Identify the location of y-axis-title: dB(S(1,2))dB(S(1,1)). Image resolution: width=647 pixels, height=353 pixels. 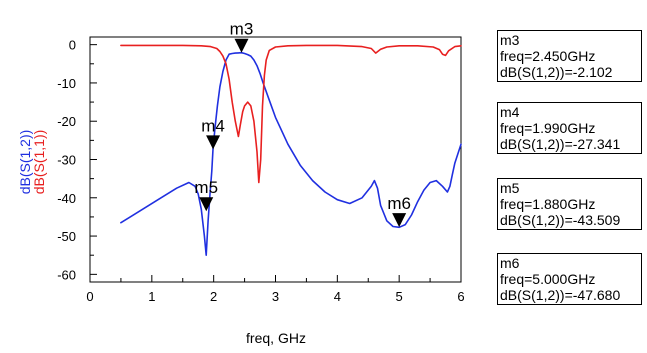
(32, 162).